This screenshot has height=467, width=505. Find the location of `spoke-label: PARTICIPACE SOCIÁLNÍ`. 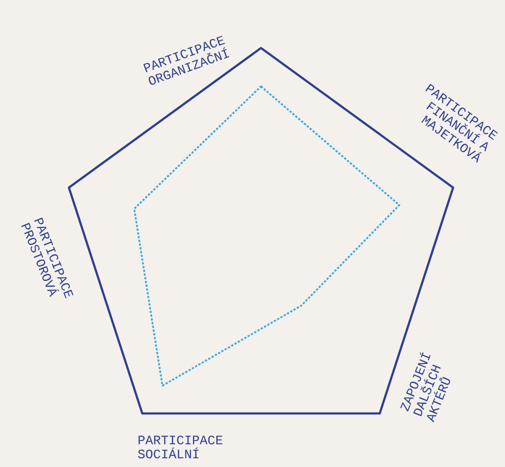

spoke-label: PARTICIPACE SOCIÁLNÍ is located at coordinates (180, 447).